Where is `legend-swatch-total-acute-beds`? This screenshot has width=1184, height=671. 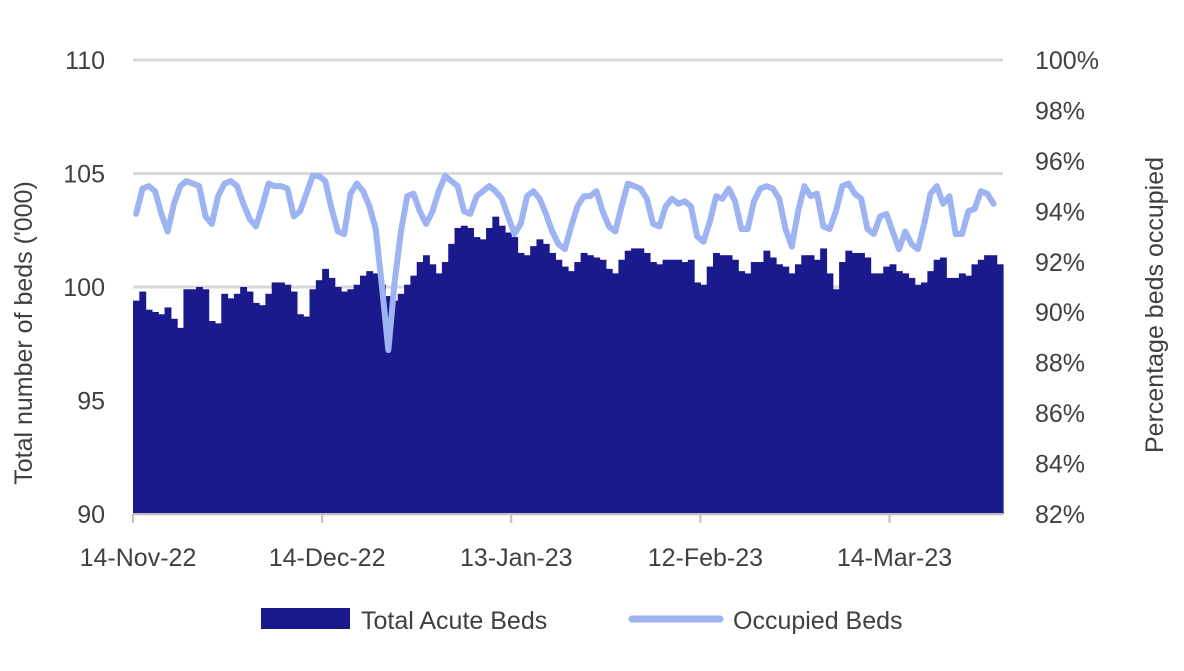
legend-swatch-total-acute-beds is located at coordinates (305, 618).